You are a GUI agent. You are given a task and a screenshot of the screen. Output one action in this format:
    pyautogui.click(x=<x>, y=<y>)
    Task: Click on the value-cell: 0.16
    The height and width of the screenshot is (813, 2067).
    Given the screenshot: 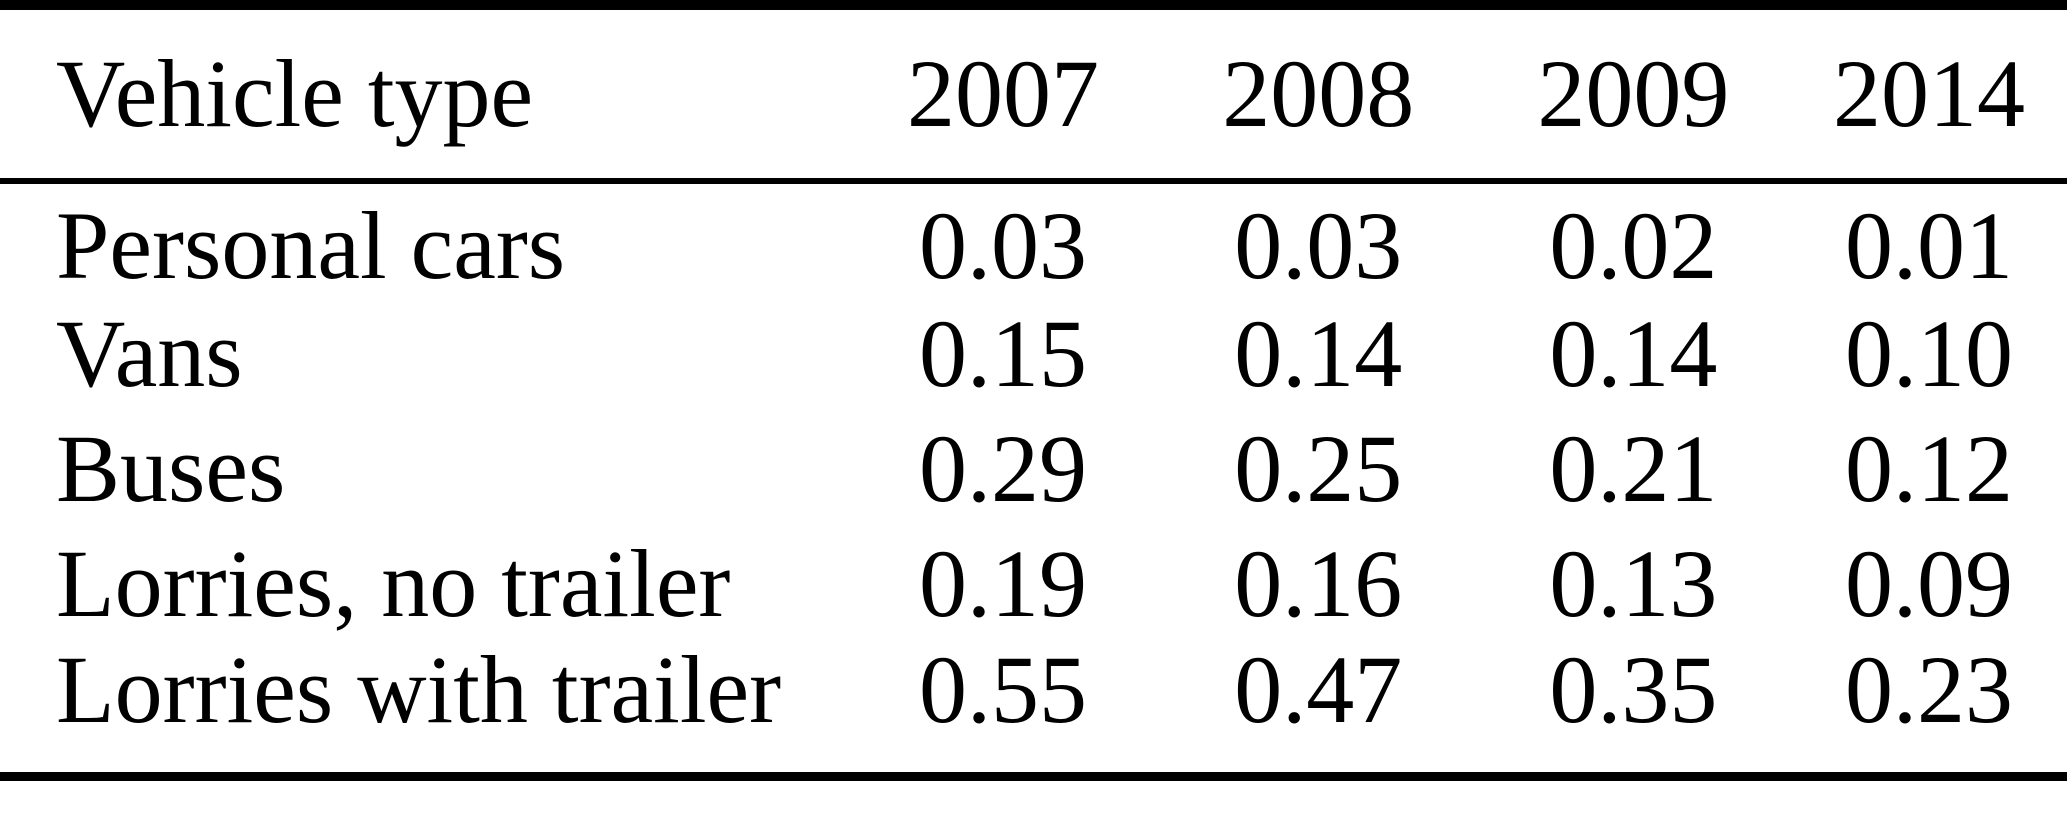 What is the action you would take?
    pyautogui.click(x=1318, y=583)
    